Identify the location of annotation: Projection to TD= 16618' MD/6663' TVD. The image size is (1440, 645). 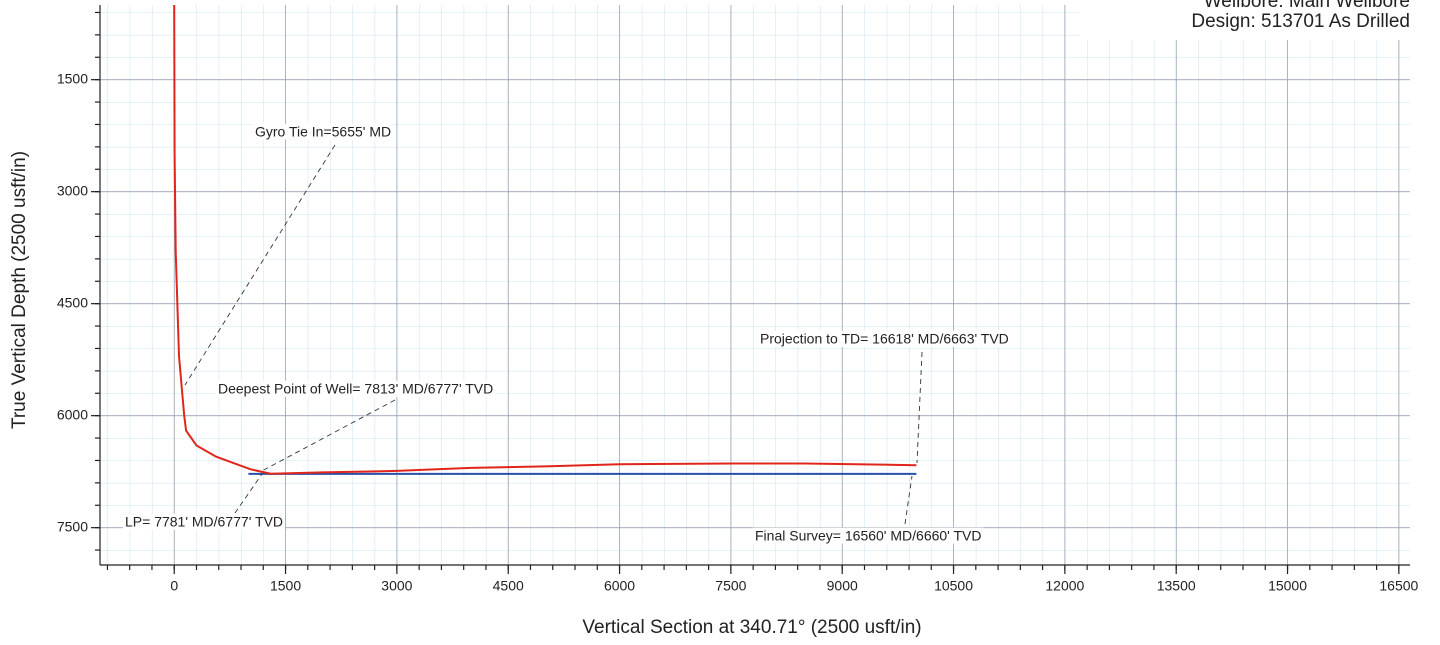
(884, 339).